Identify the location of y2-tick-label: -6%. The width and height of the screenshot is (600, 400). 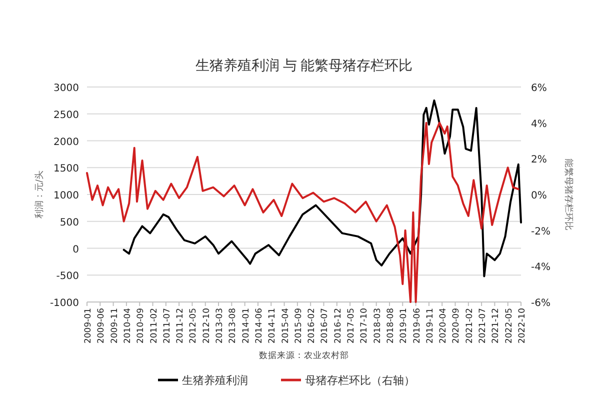
(540, 303).